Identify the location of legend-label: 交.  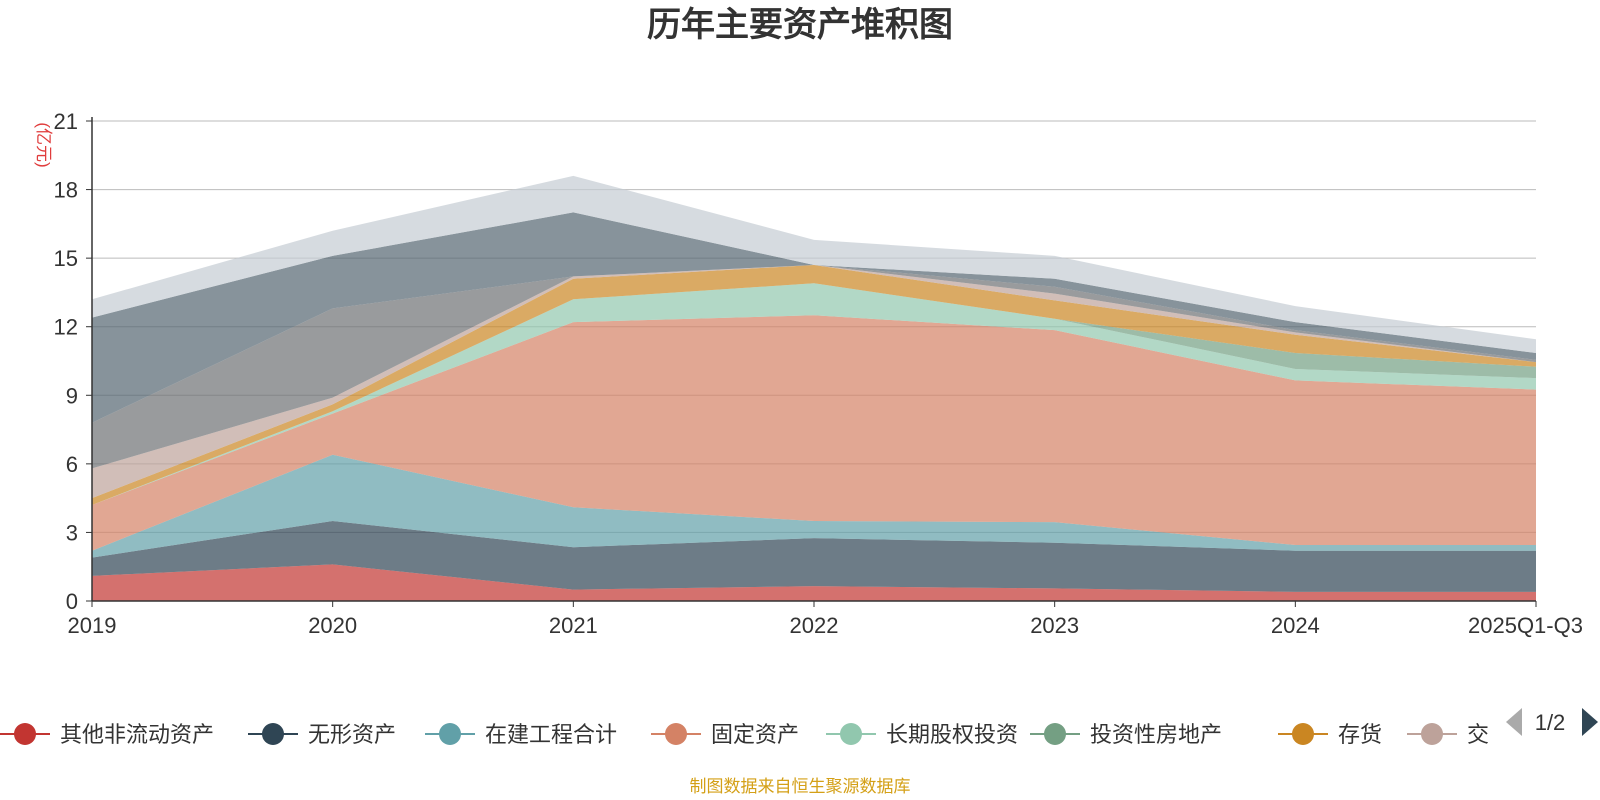
(1478, 734).